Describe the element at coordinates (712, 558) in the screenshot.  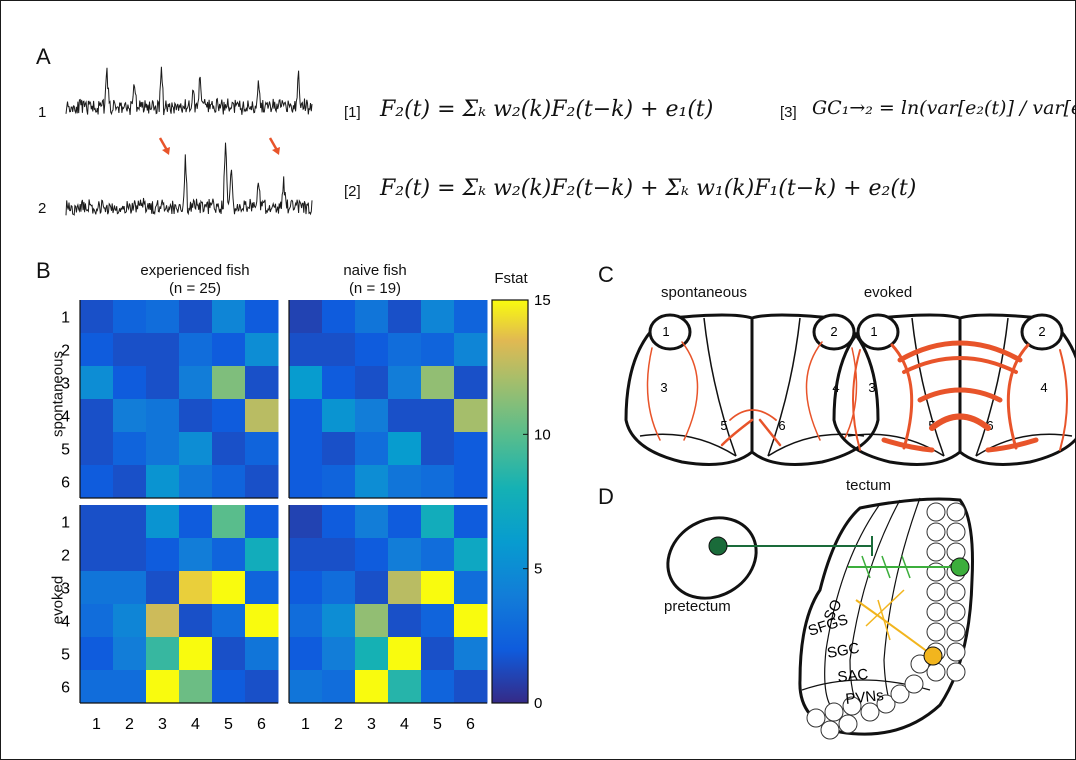
I see `pretectum-outline` at that location.